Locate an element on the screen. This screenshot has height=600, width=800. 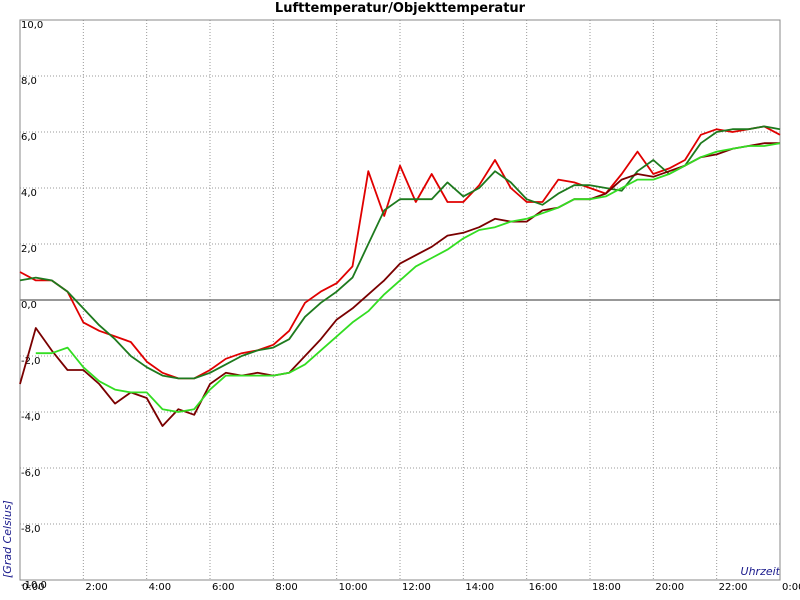
y-tick-label: 10,0 is located at coordinates (32, 25).